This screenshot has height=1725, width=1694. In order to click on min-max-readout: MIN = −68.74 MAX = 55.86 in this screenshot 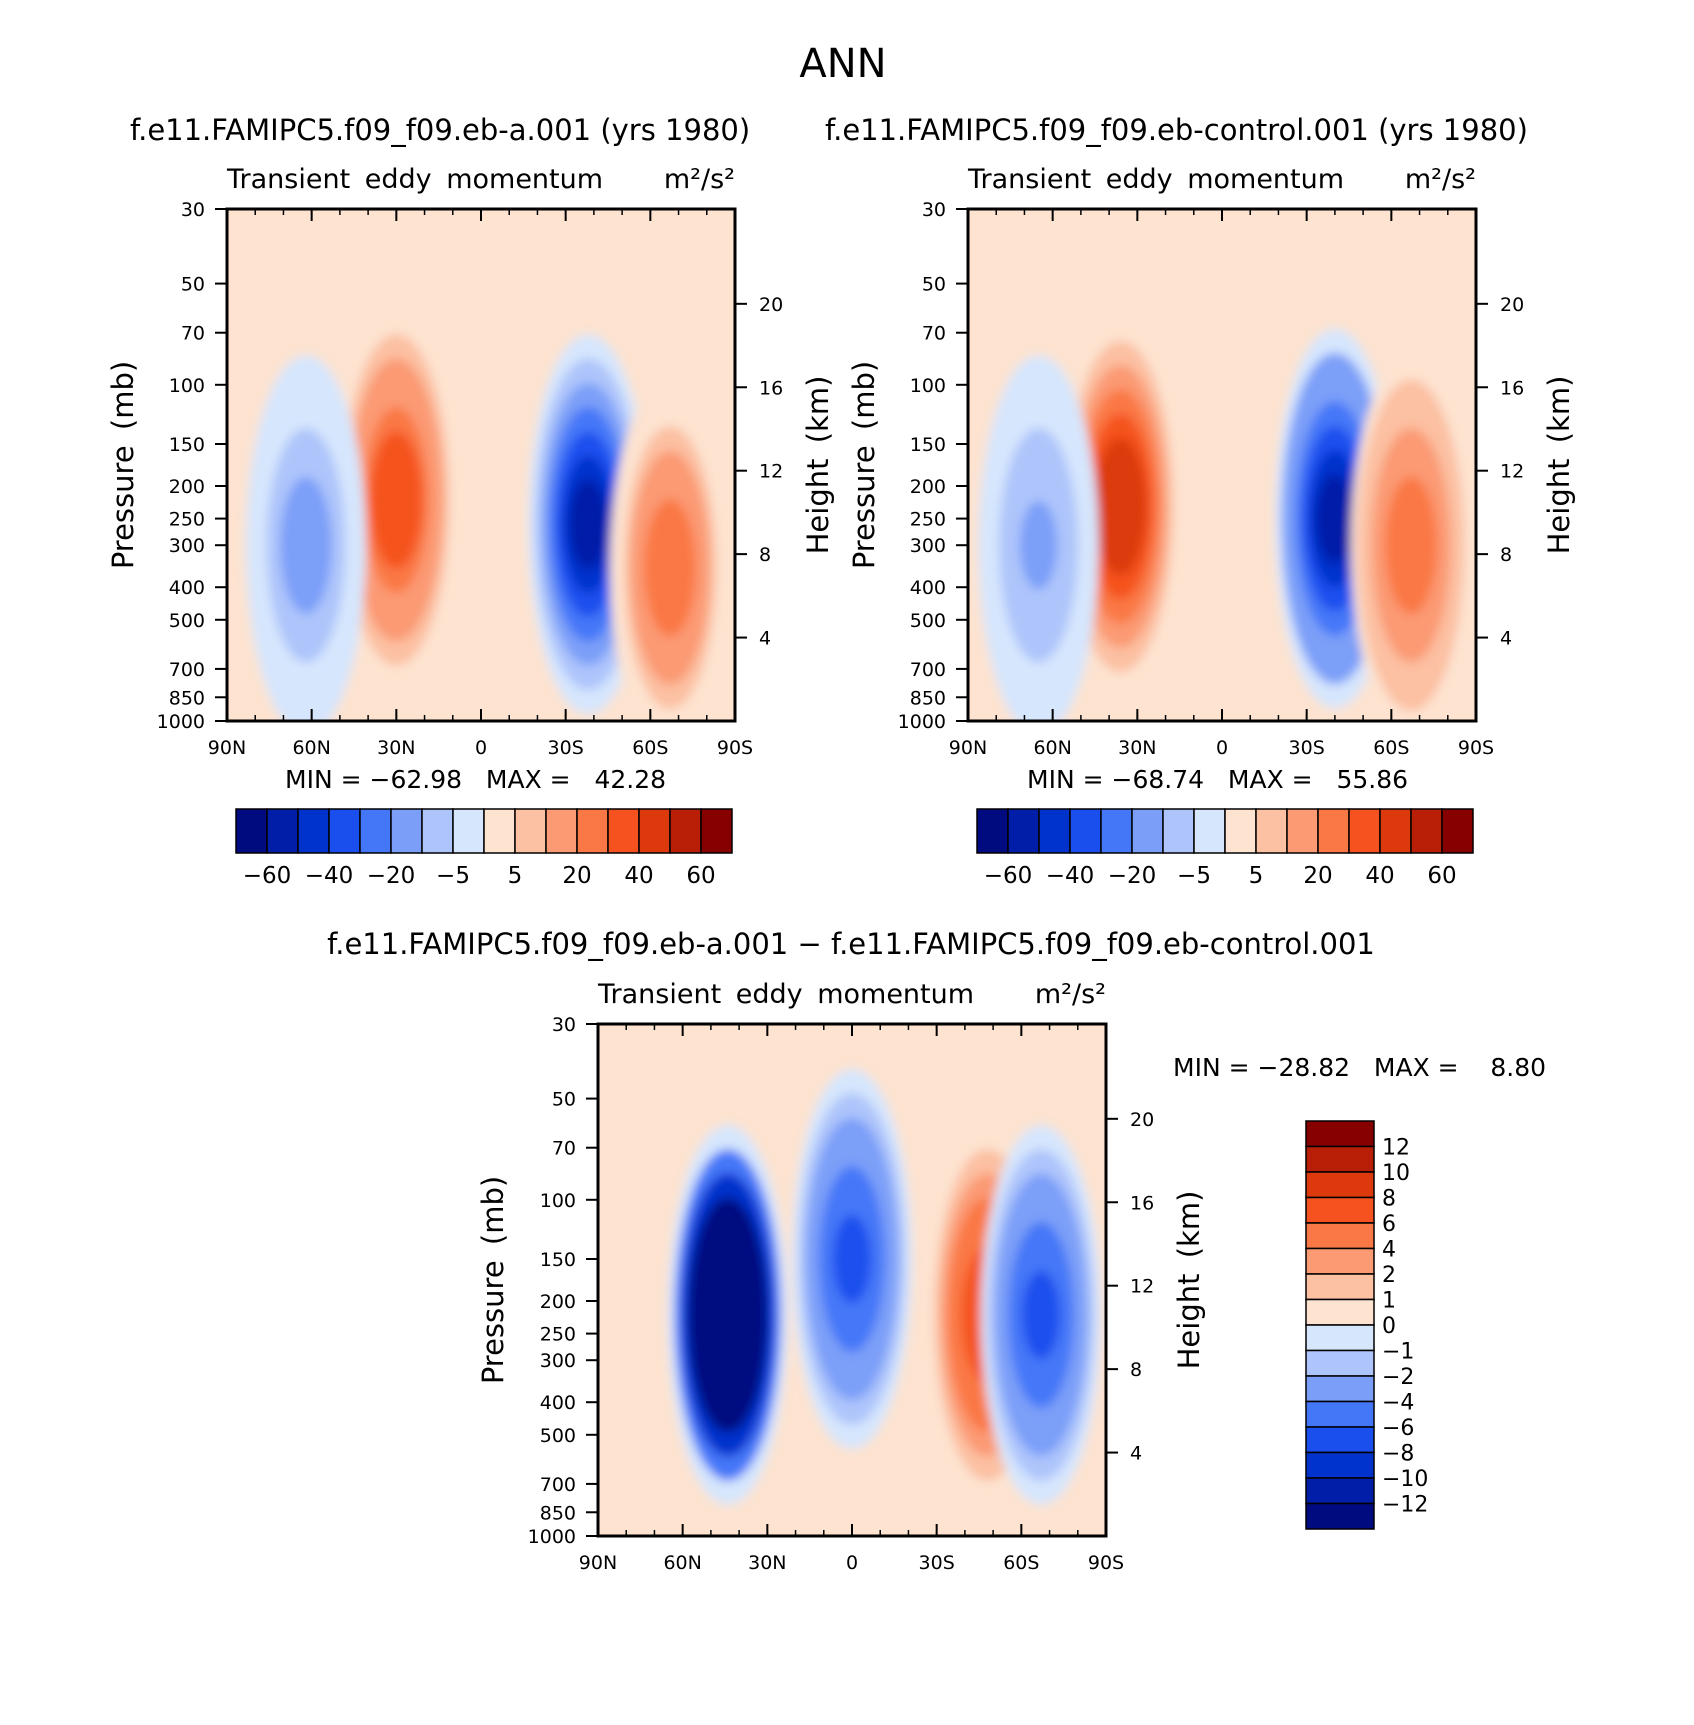, I will do `click(1217, 779)`.